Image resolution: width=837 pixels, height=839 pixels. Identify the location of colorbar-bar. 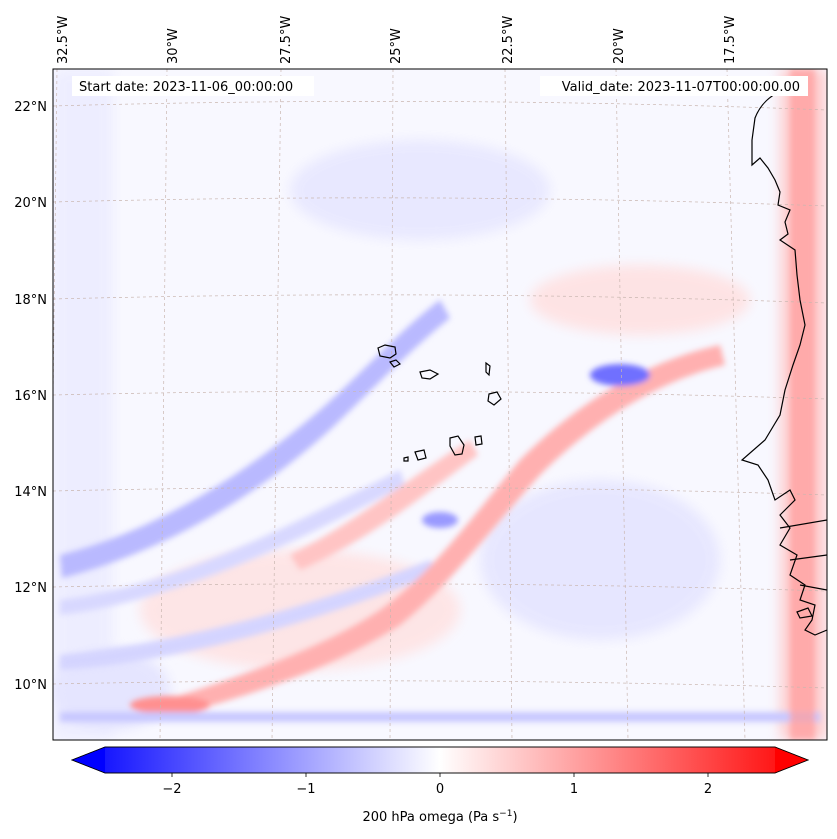
(440, 760).